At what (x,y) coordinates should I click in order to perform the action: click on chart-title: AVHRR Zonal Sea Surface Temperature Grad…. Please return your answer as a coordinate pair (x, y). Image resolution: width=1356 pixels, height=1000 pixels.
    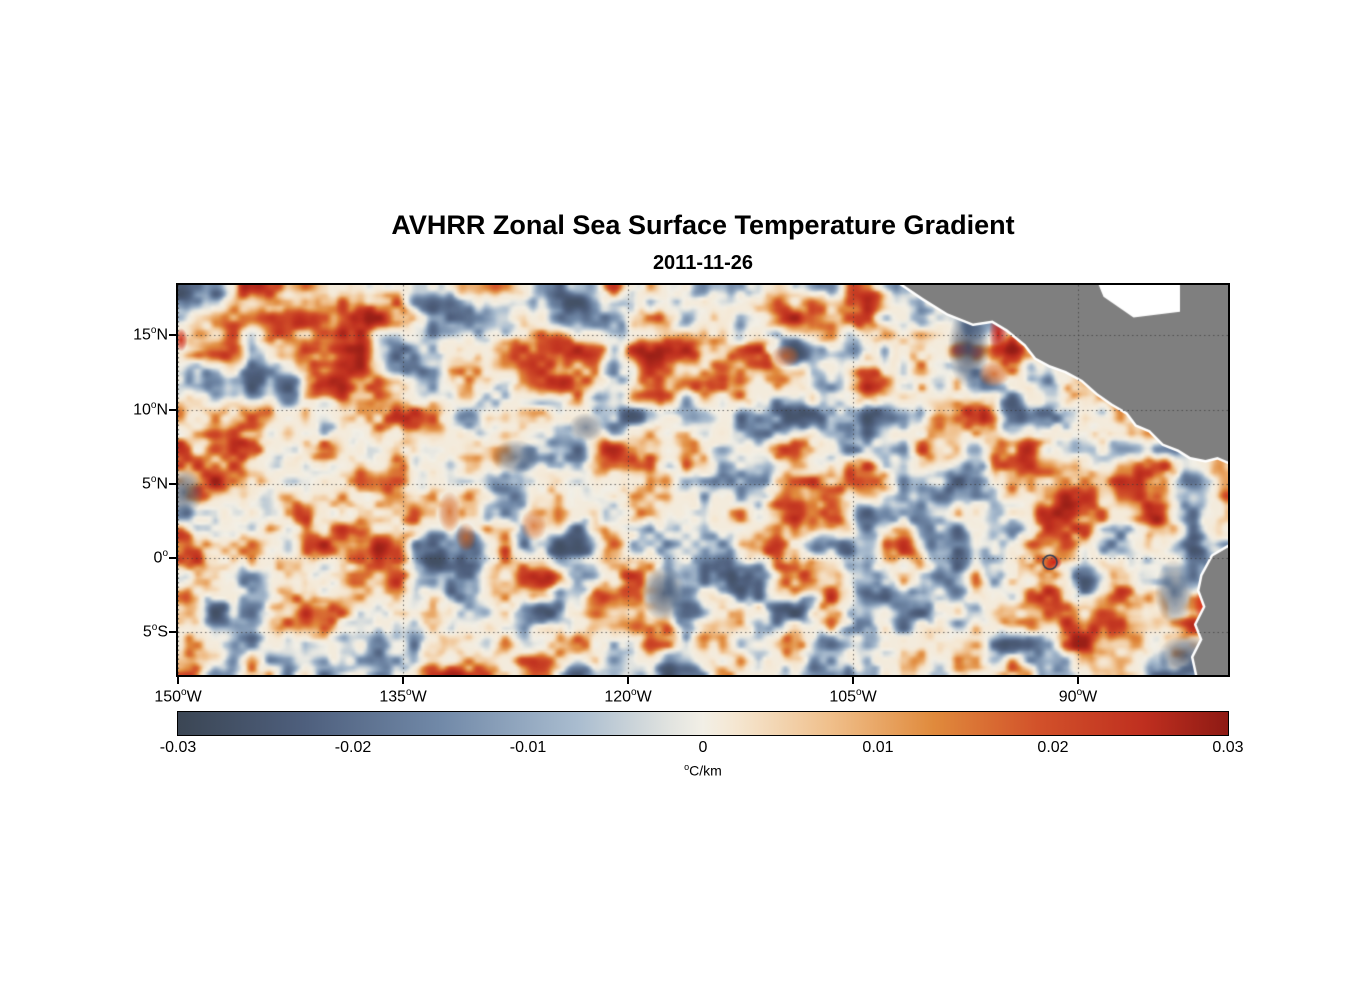
    Looking at the image, I should click on (703, 225).